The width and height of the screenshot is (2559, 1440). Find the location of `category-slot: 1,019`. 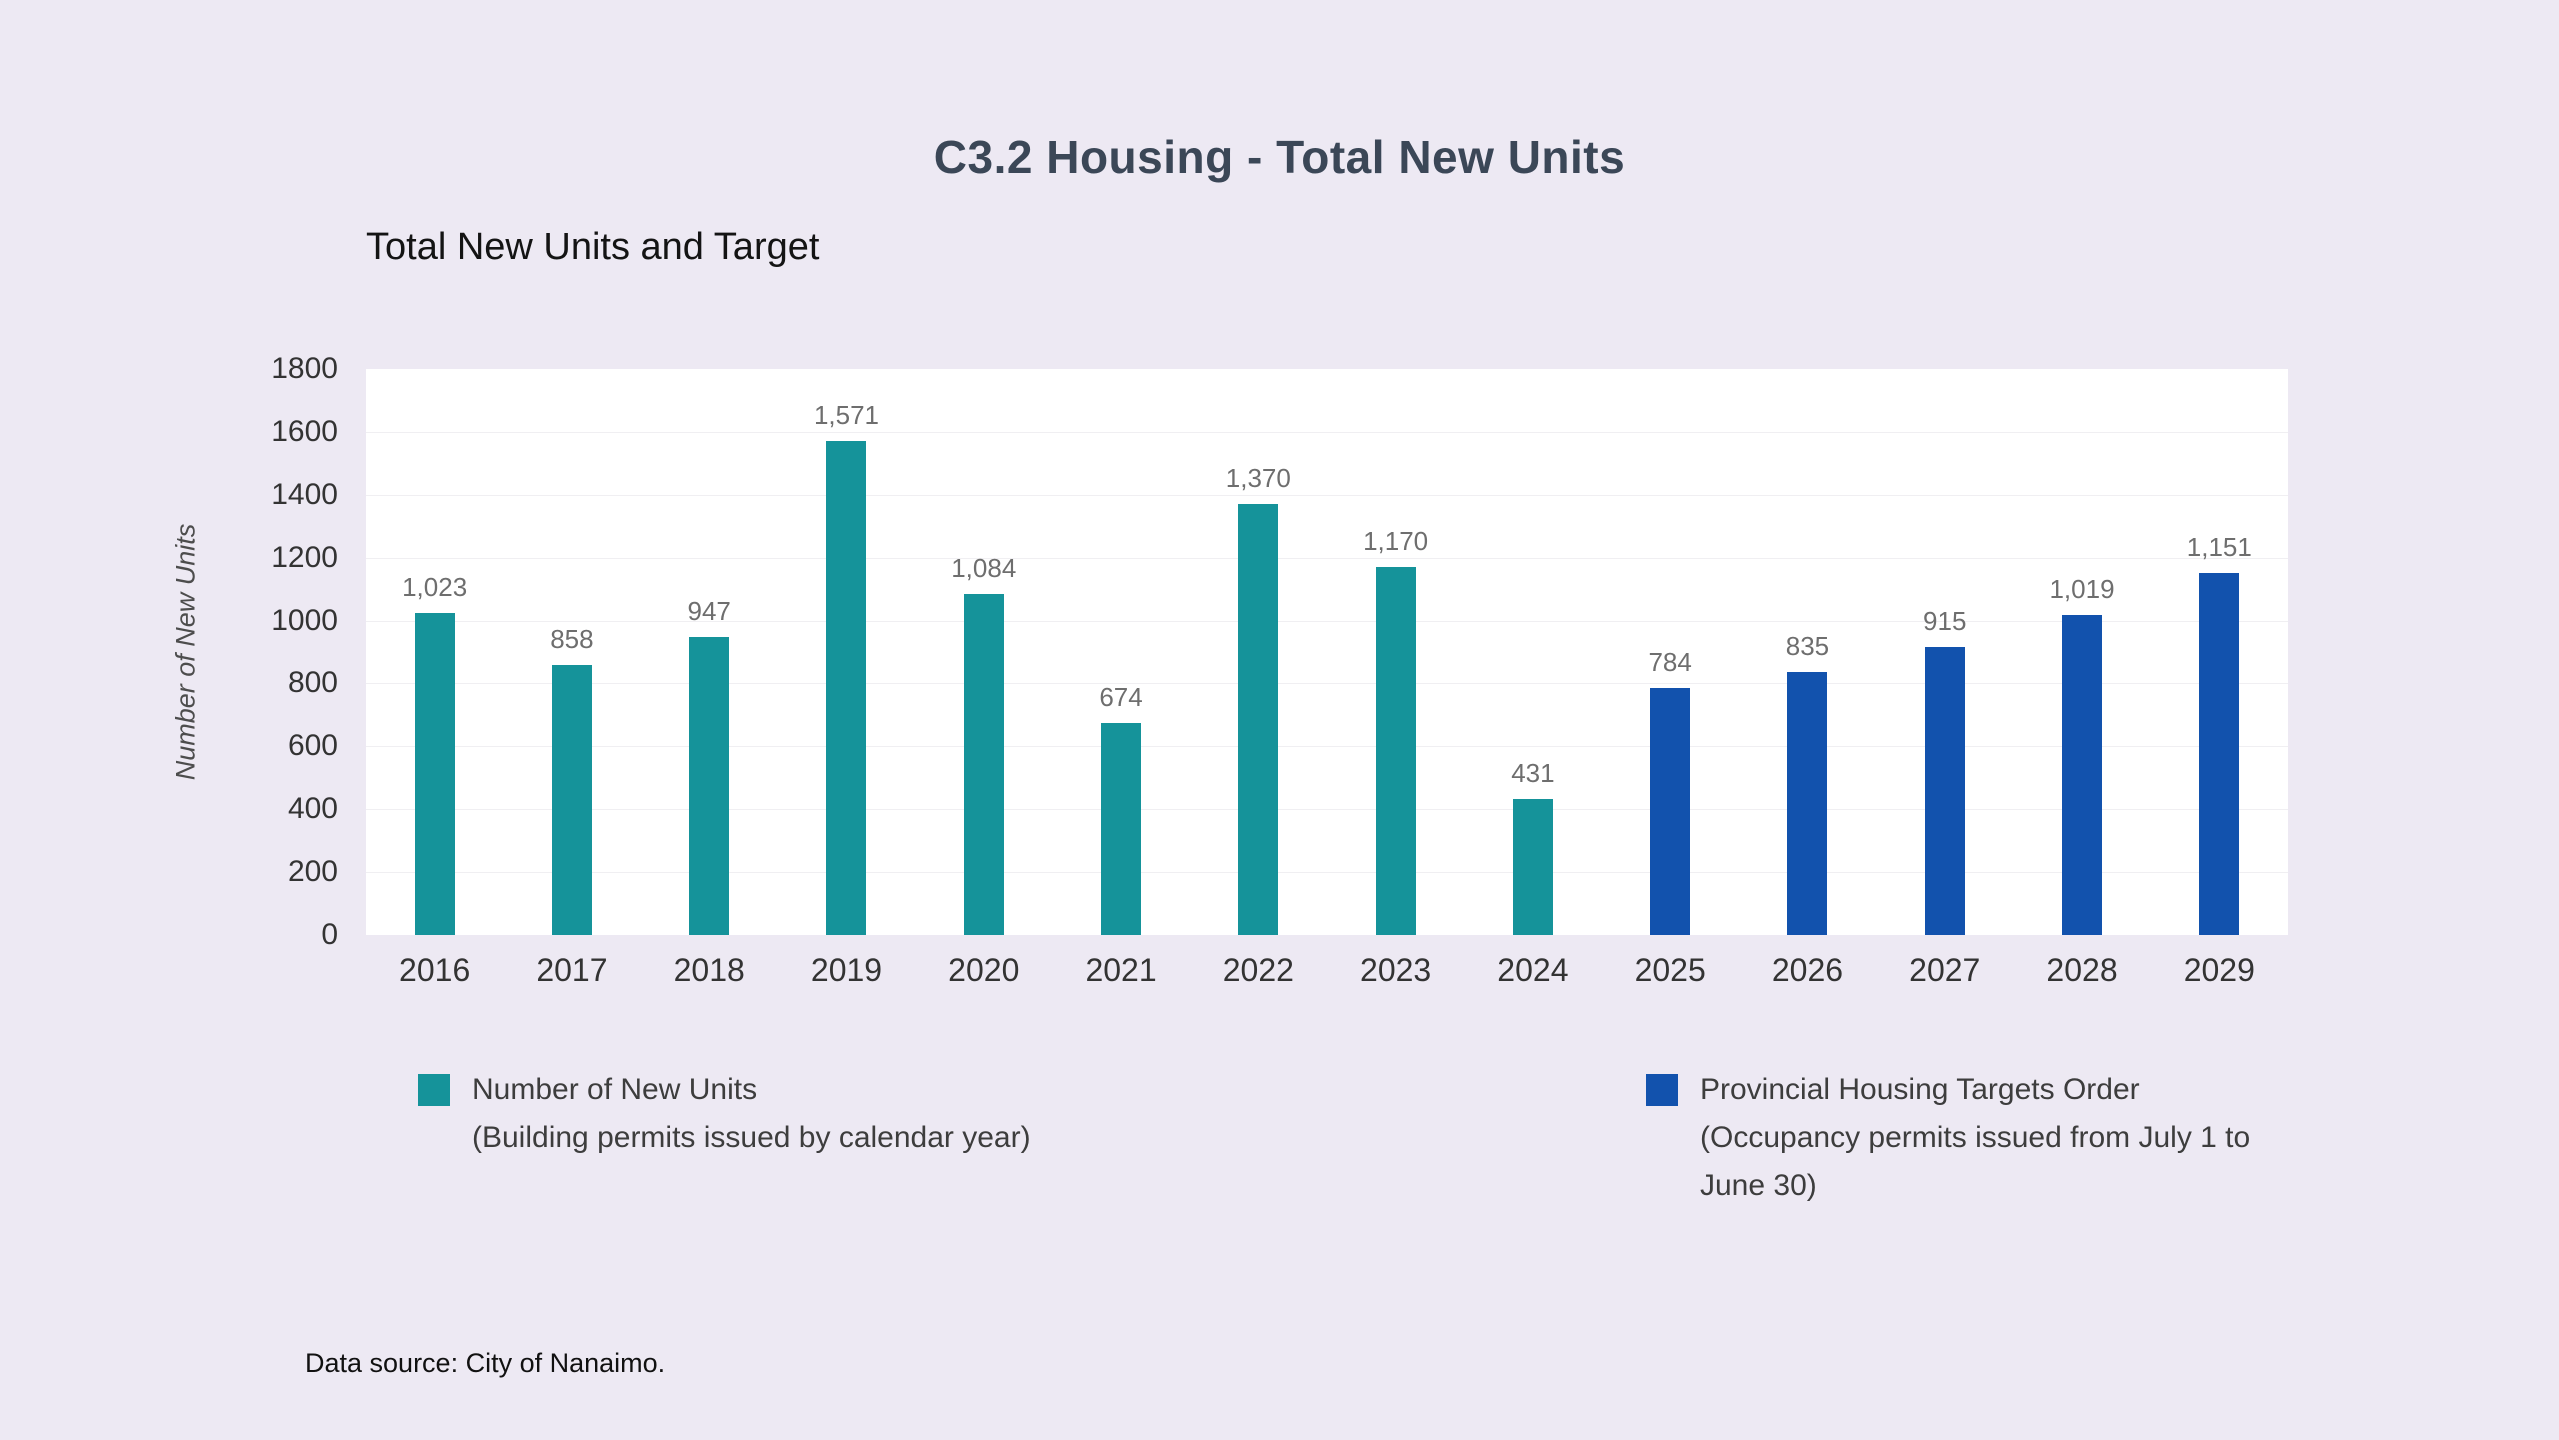

category-slot: 1,019 is located at coordinates (2081, 652).